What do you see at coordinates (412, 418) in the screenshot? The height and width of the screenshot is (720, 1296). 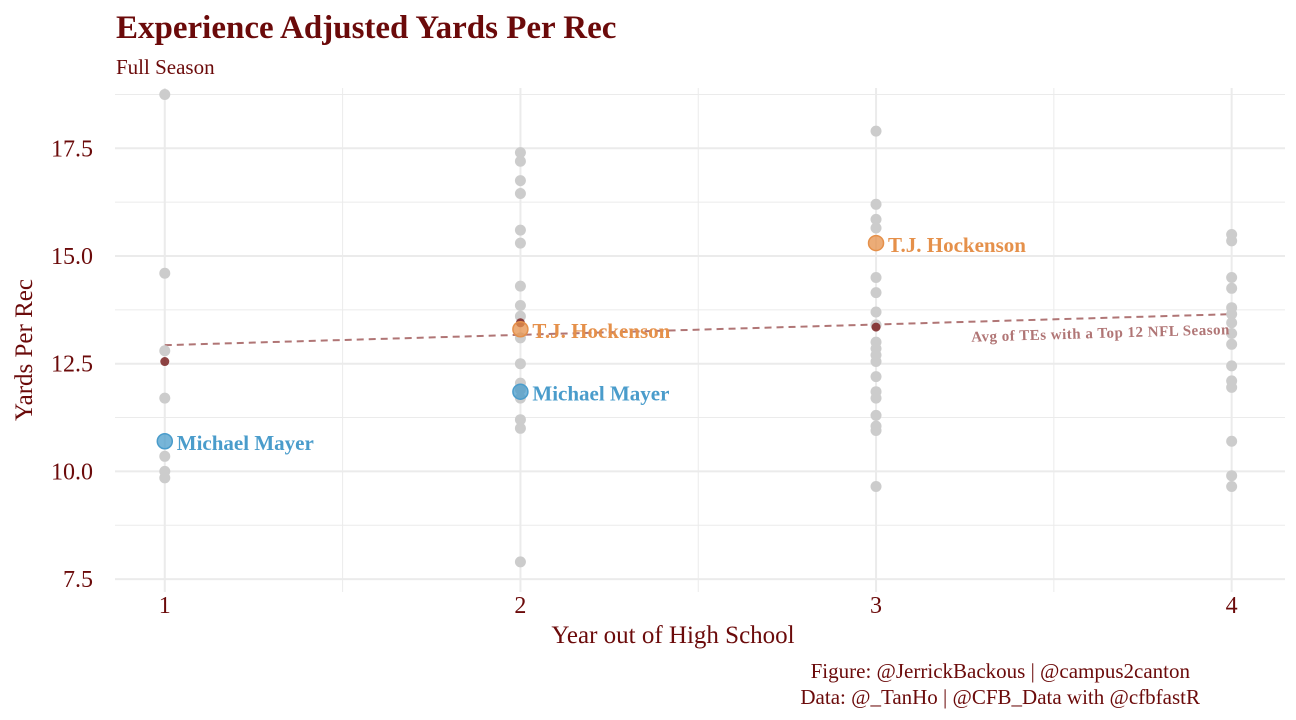 I see `series-0: Michael Mayer Michael Mayer` at bounding box center [412, 418].